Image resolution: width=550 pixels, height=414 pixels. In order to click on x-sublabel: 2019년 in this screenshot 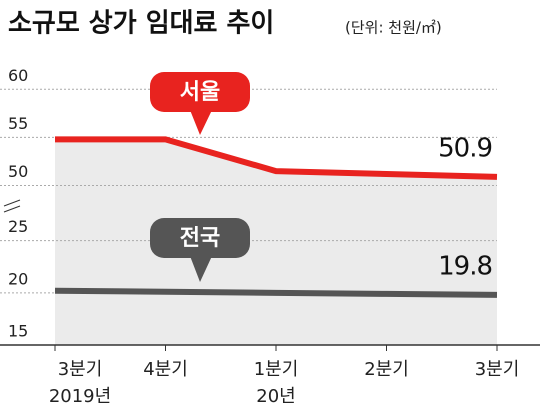, I will do `click(80, 396)`.